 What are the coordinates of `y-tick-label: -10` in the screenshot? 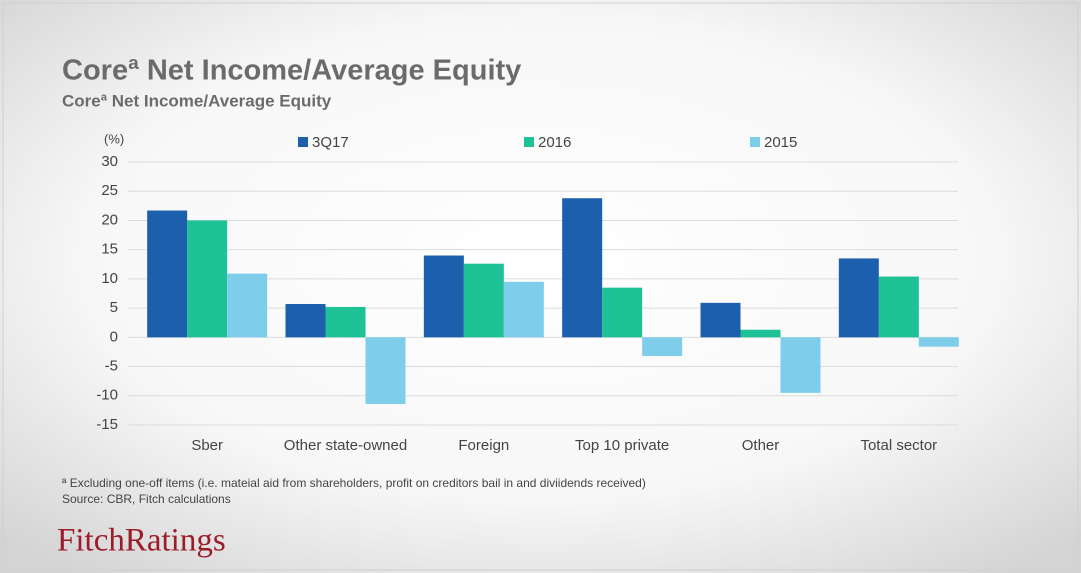 It's located at (107, 395).